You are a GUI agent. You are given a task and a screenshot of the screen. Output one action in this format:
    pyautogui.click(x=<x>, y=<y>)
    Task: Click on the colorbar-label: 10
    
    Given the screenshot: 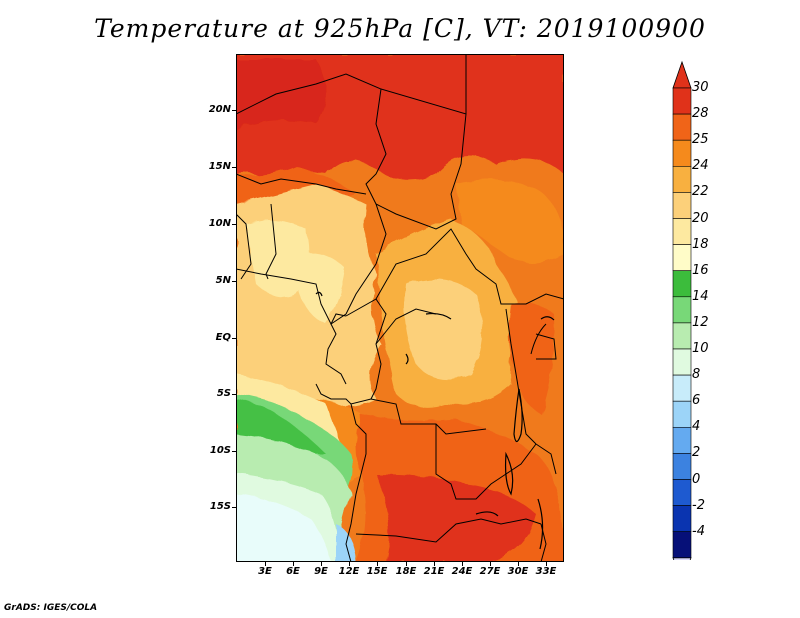 What is the action you would take?
    pyautogui.click(x=700, y=348)
    